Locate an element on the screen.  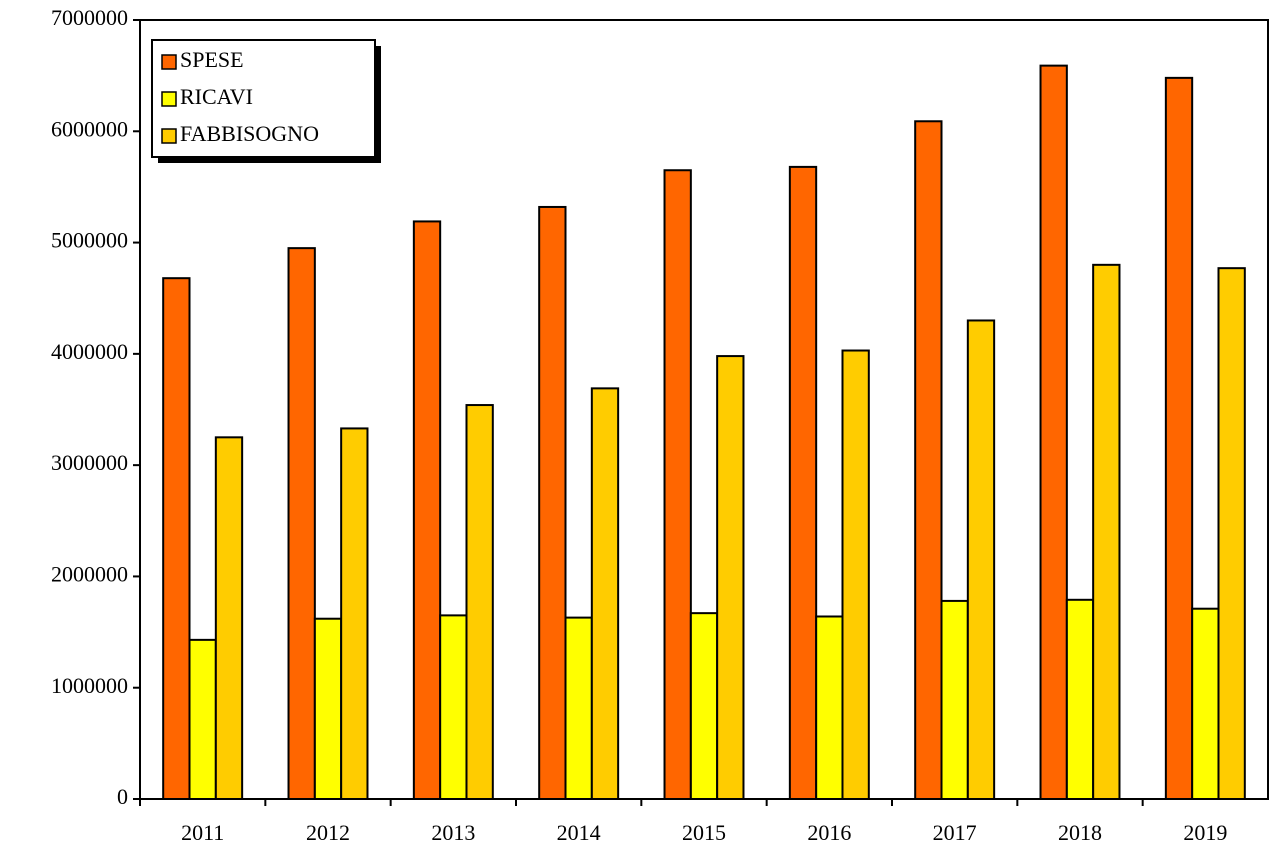
legend-label: SPESE is located at coordinates (212, 59).